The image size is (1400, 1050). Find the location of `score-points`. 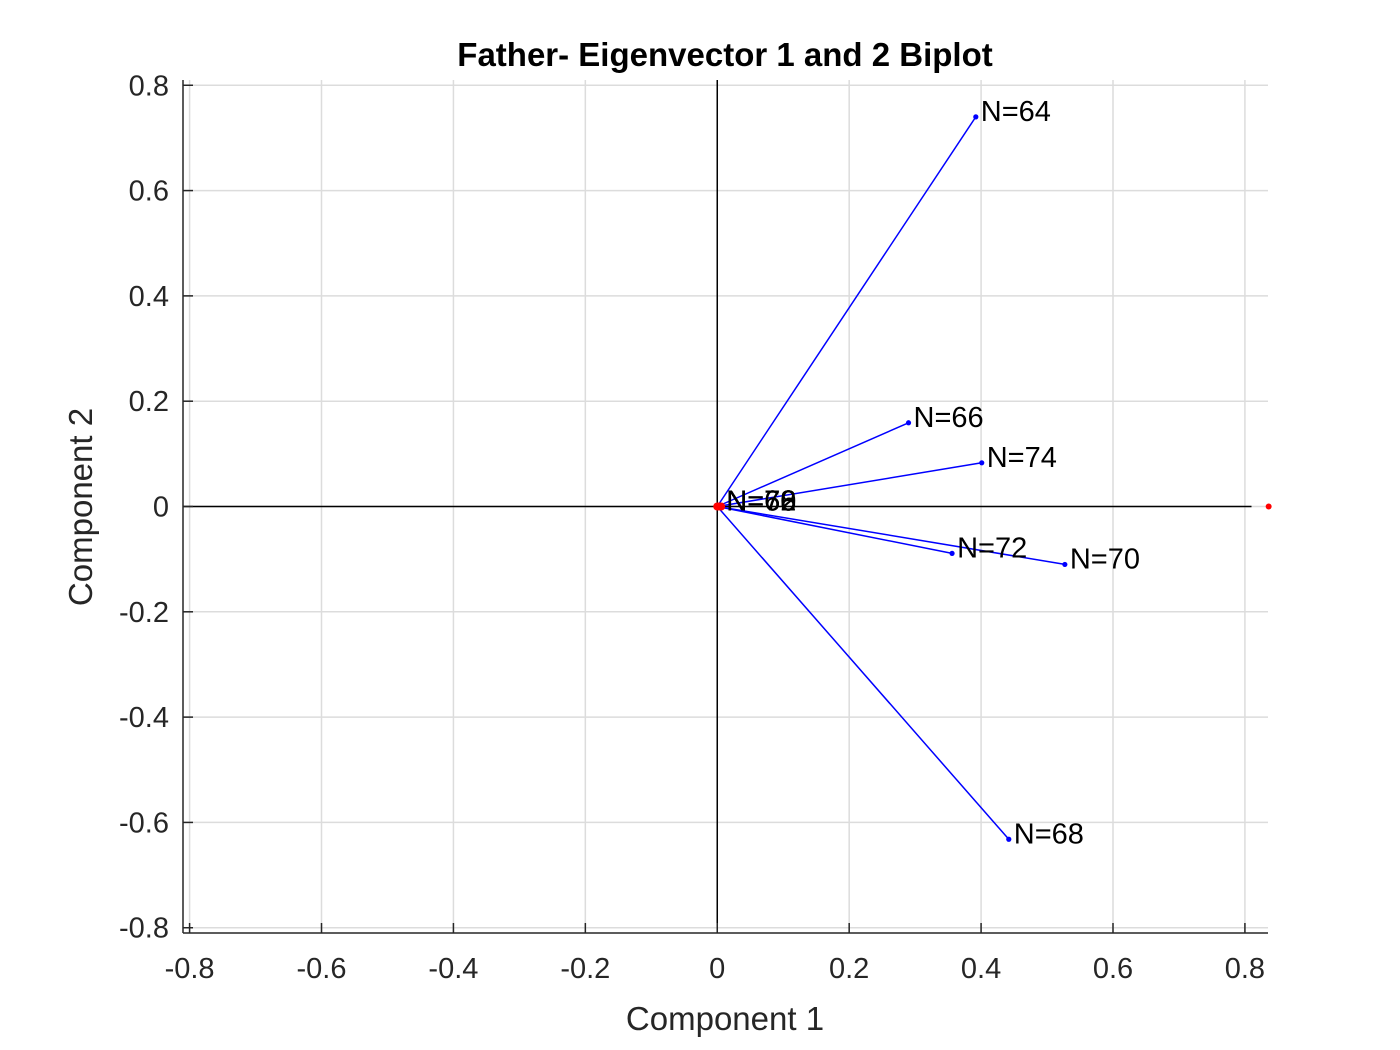

score-points is located at coordinates (992, 506).